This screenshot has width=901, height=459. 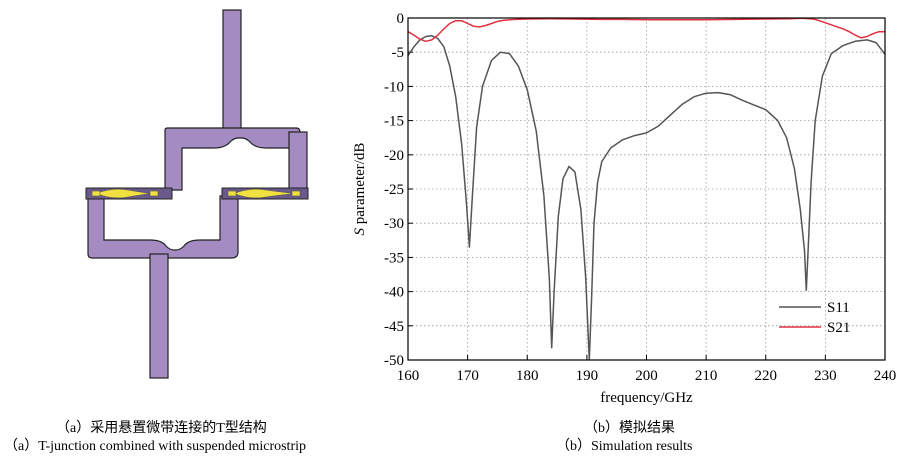 I want to click on y-axis-label: S parameter/dB, so click(x=360, y=189).